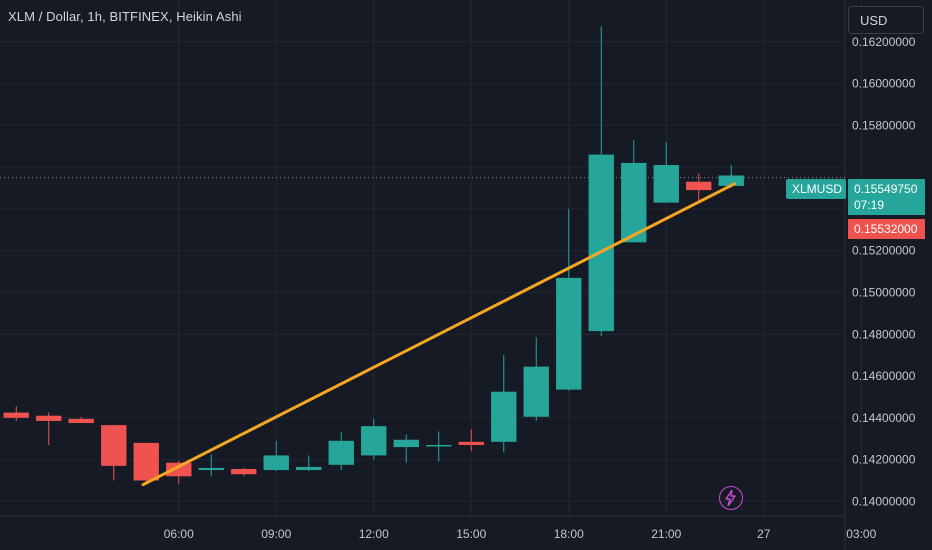 The height and width of the screenshot is (550, 932). Describe the element at coordinates (869, 205) in the screenshot. I see `bar-countdown: 07:19` at that location.